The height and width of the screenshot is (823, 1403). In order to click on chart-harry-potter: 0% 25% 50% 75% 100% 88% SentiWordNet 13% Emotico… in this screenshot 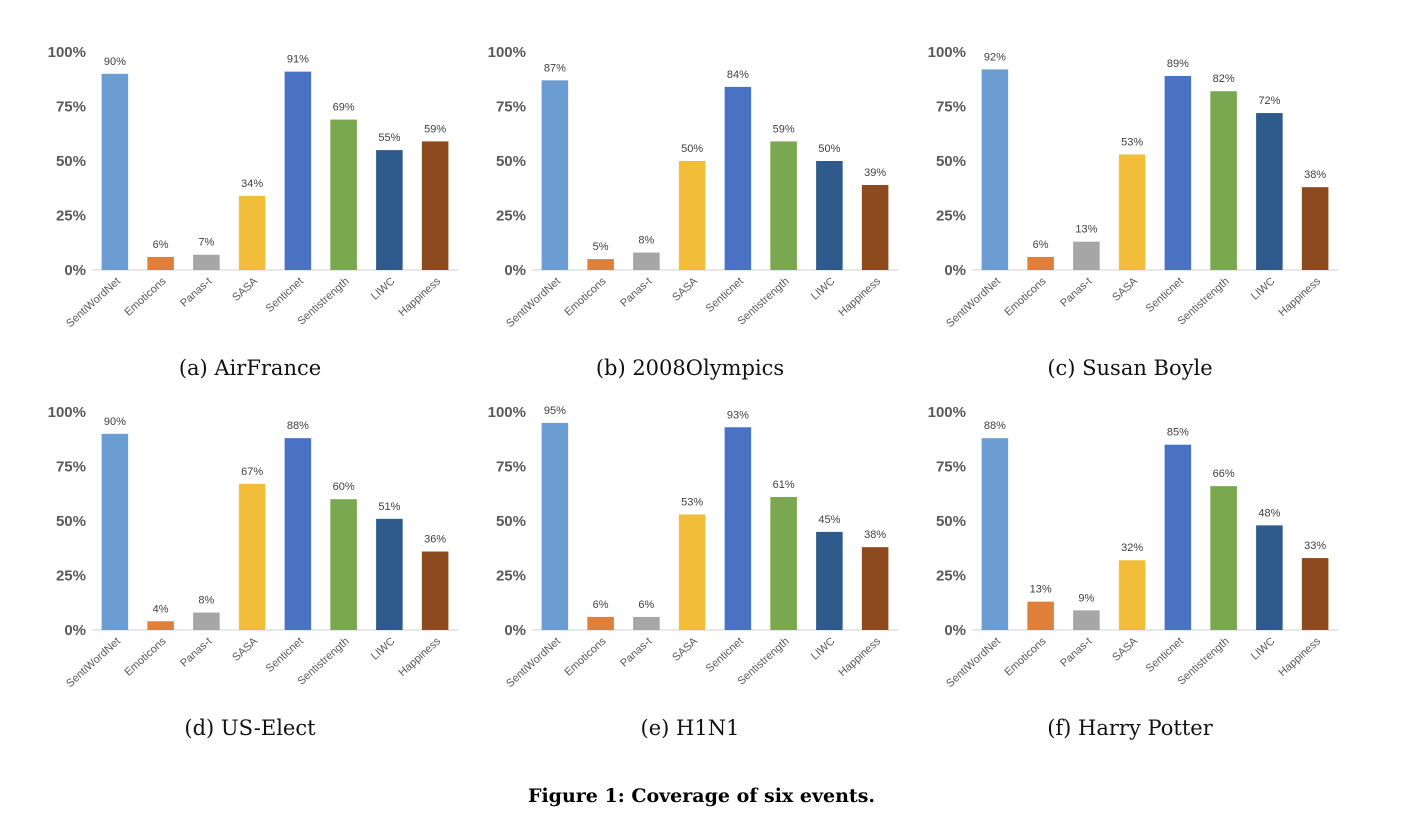, I will do `click(1133, 547)`.